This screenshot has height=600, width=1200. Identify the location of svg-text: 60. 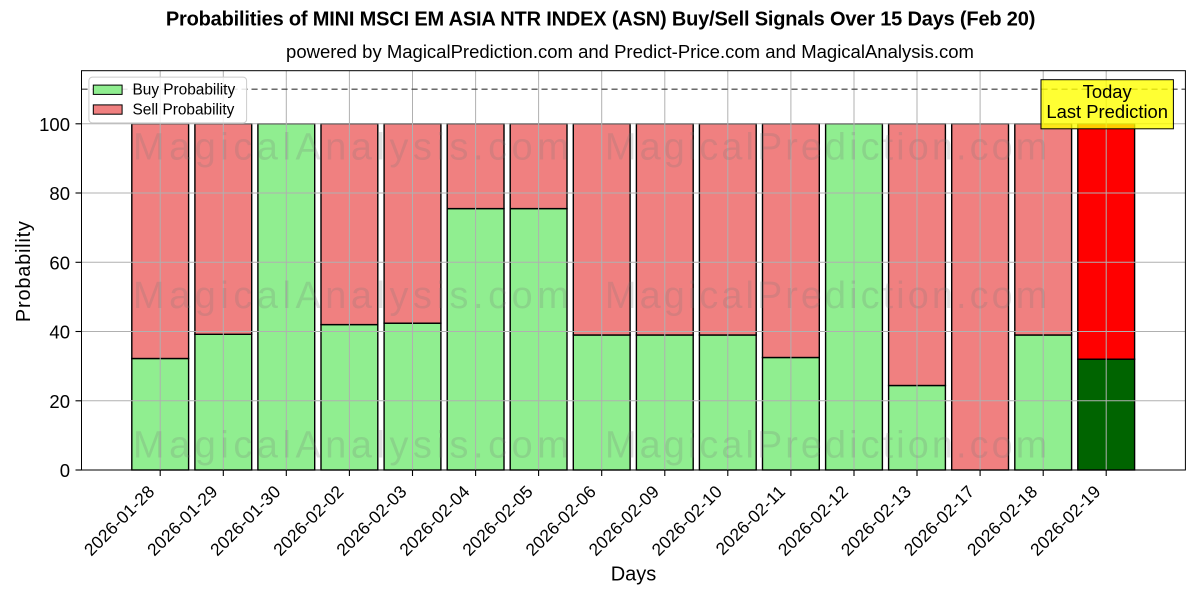
(59, 262).